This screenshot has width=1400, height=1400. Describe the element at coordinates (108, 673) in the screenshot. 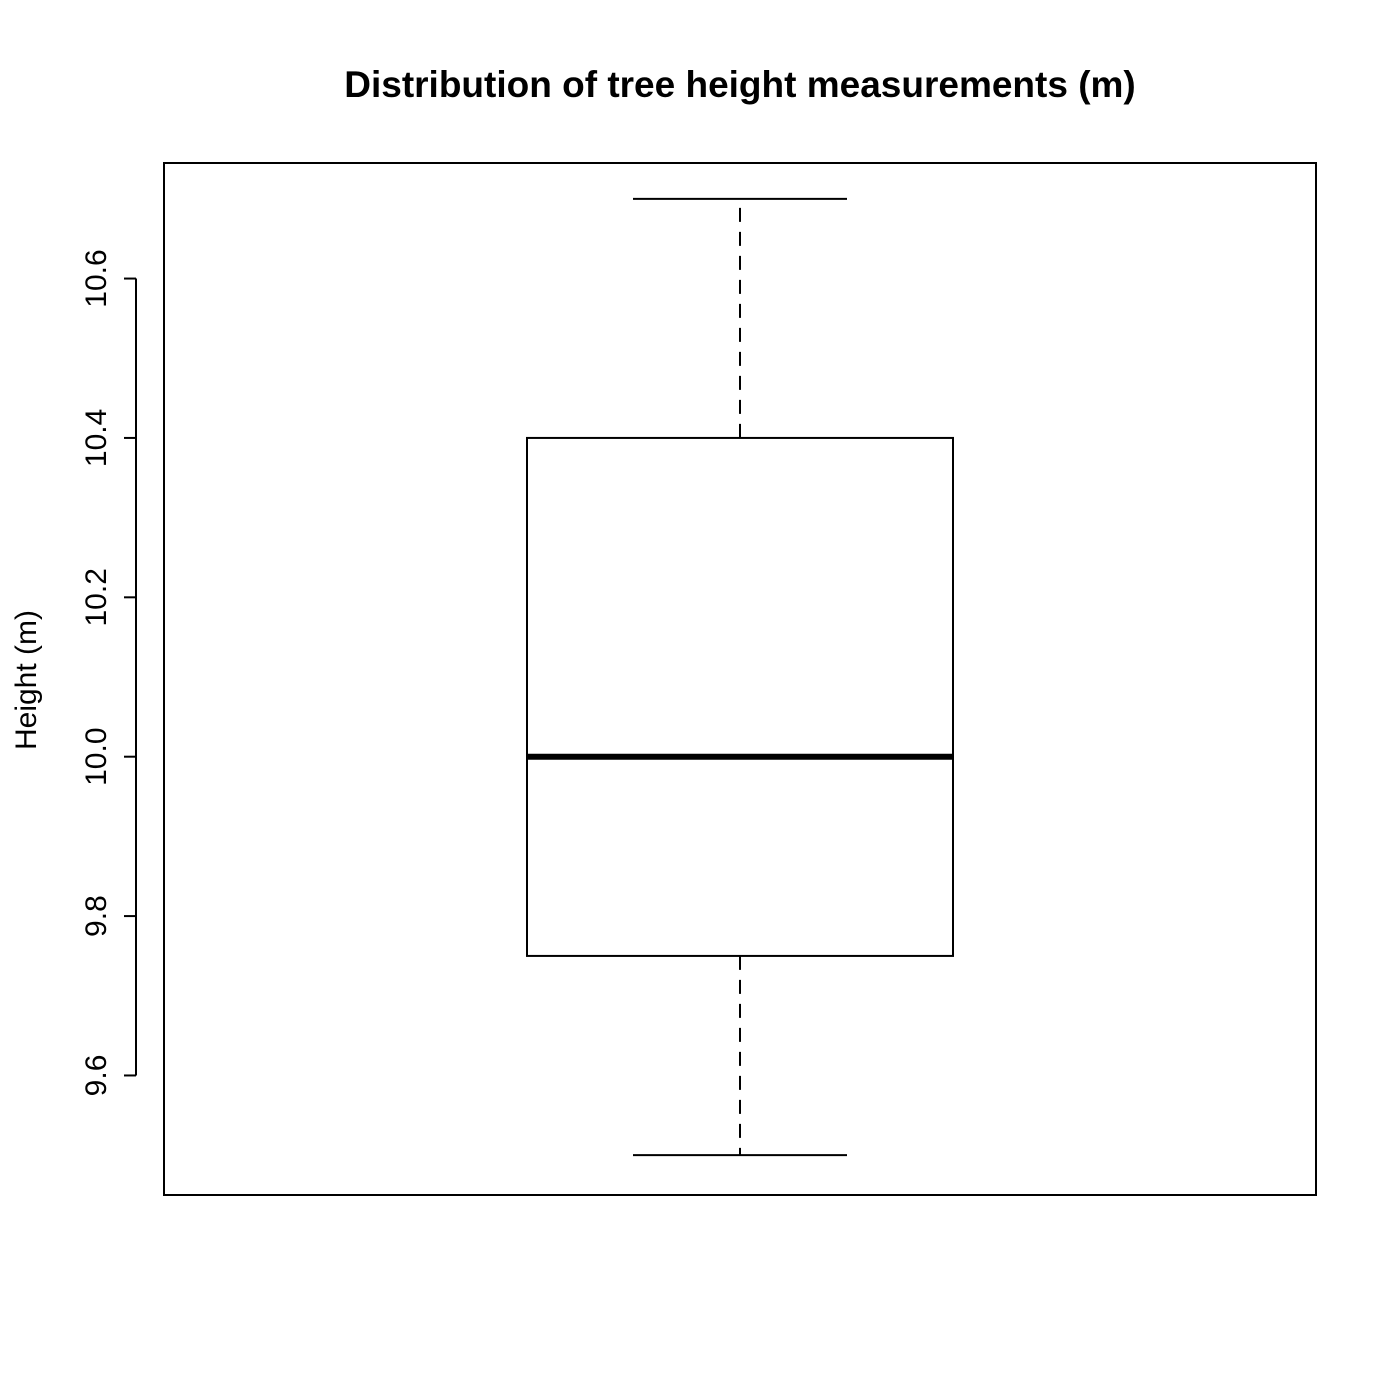

I see `y-axis: 9.6 9.8 10.0 10.2 10.4 10.6` at that location.